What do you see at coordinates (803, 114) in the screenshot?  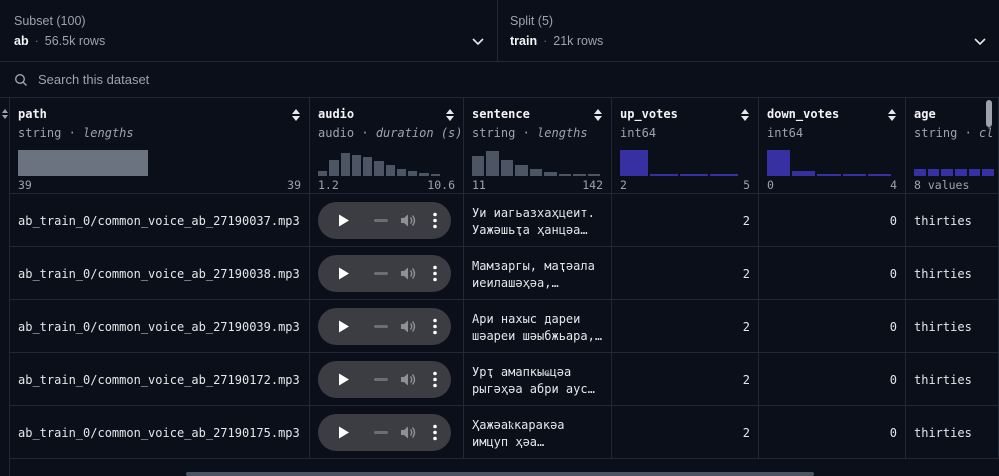 I see `column-name: down_votes` at bounding box center [803, 114].